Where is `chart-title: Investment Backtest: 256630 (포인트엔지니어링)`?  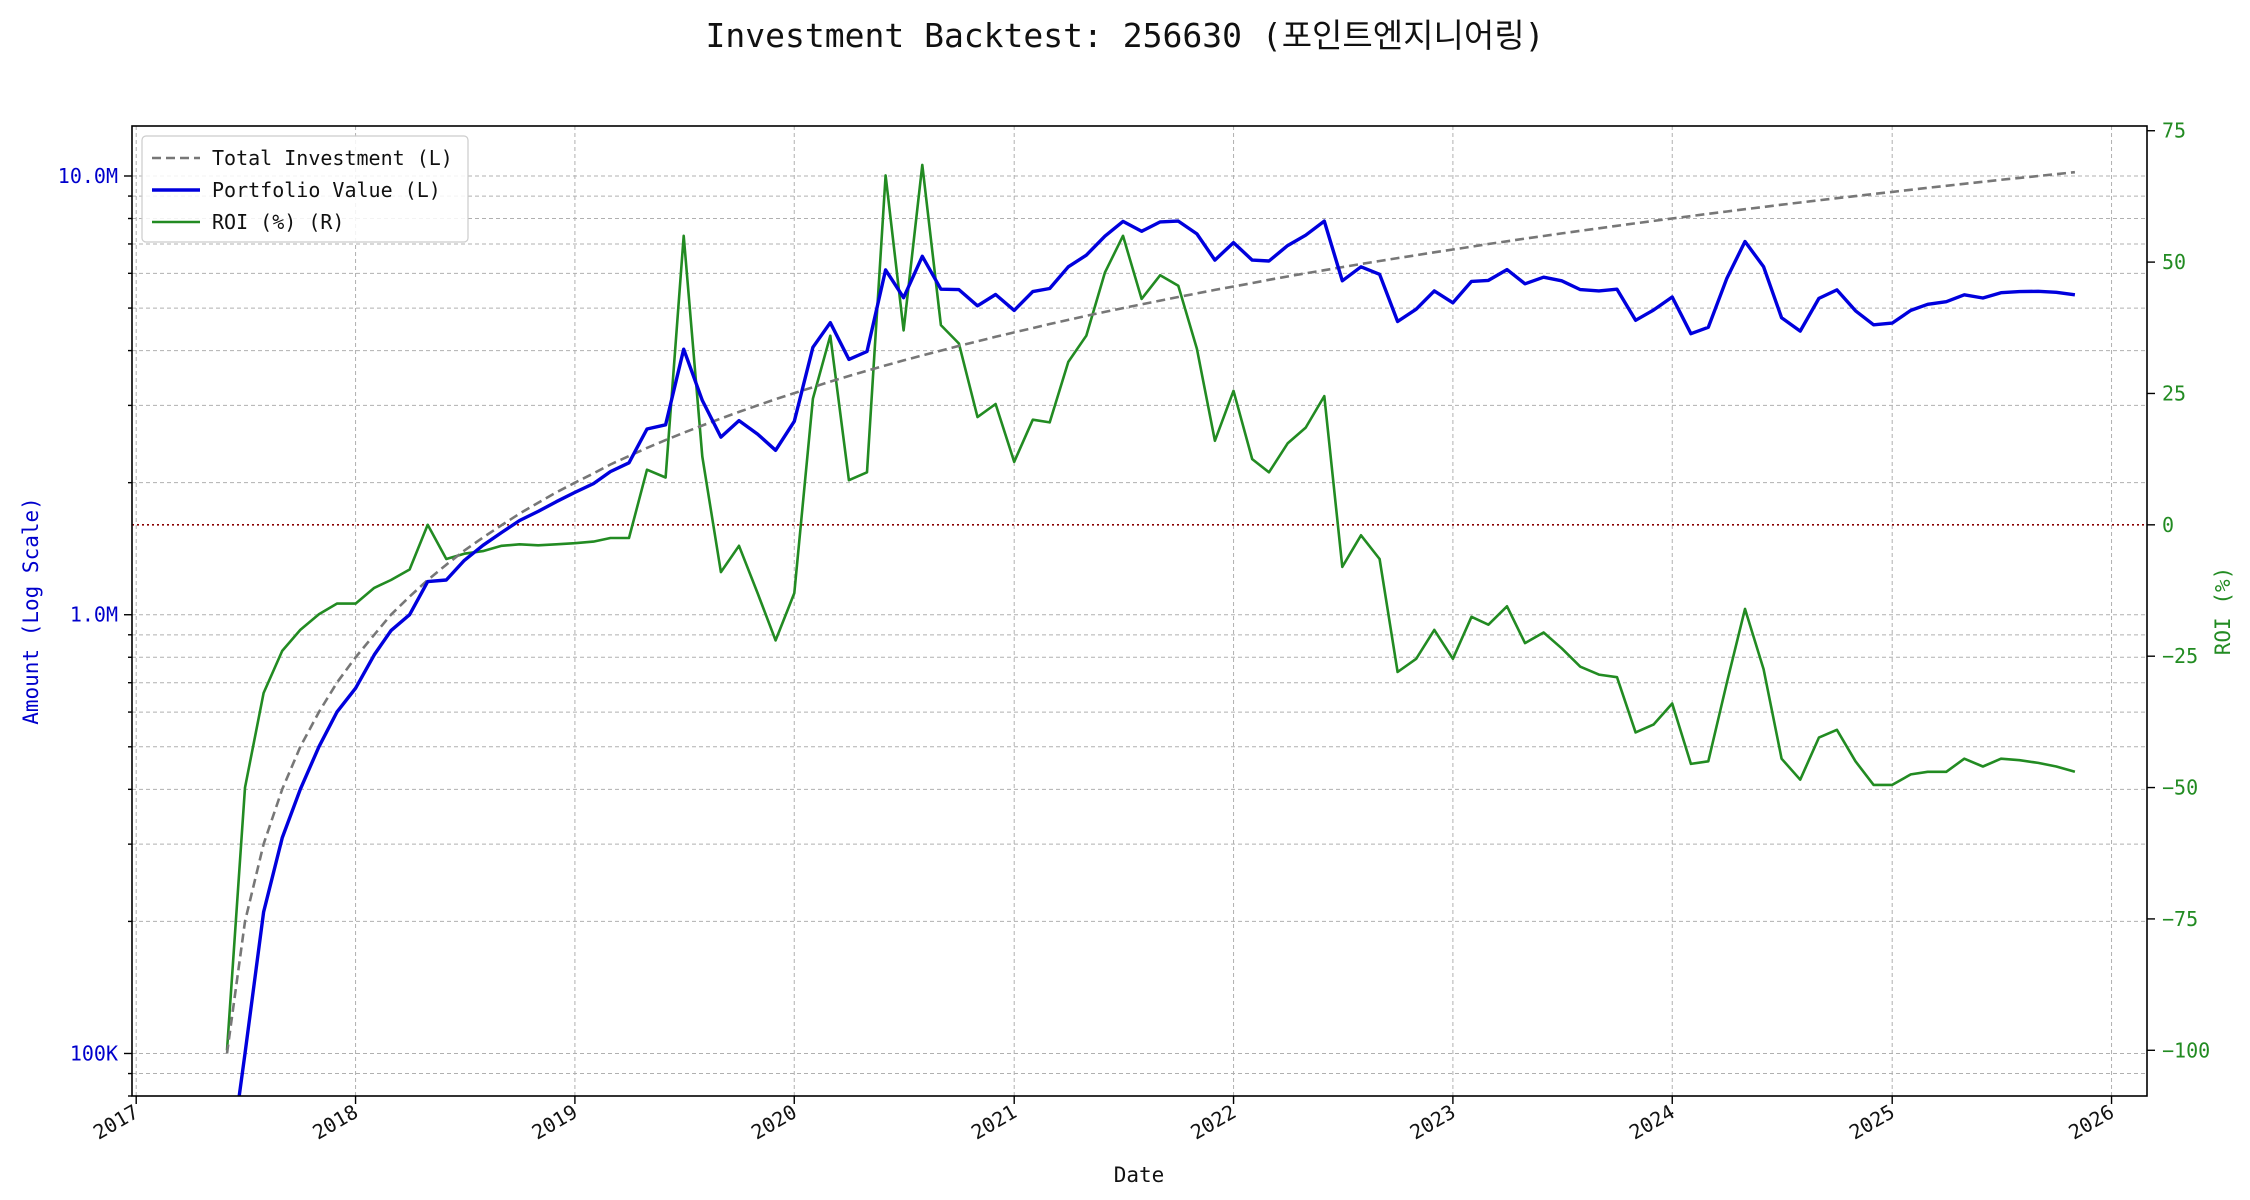
chart-title: Investment Backtest: 256630 (포인트엔지니어링) is located at coordinates (1125, 35).